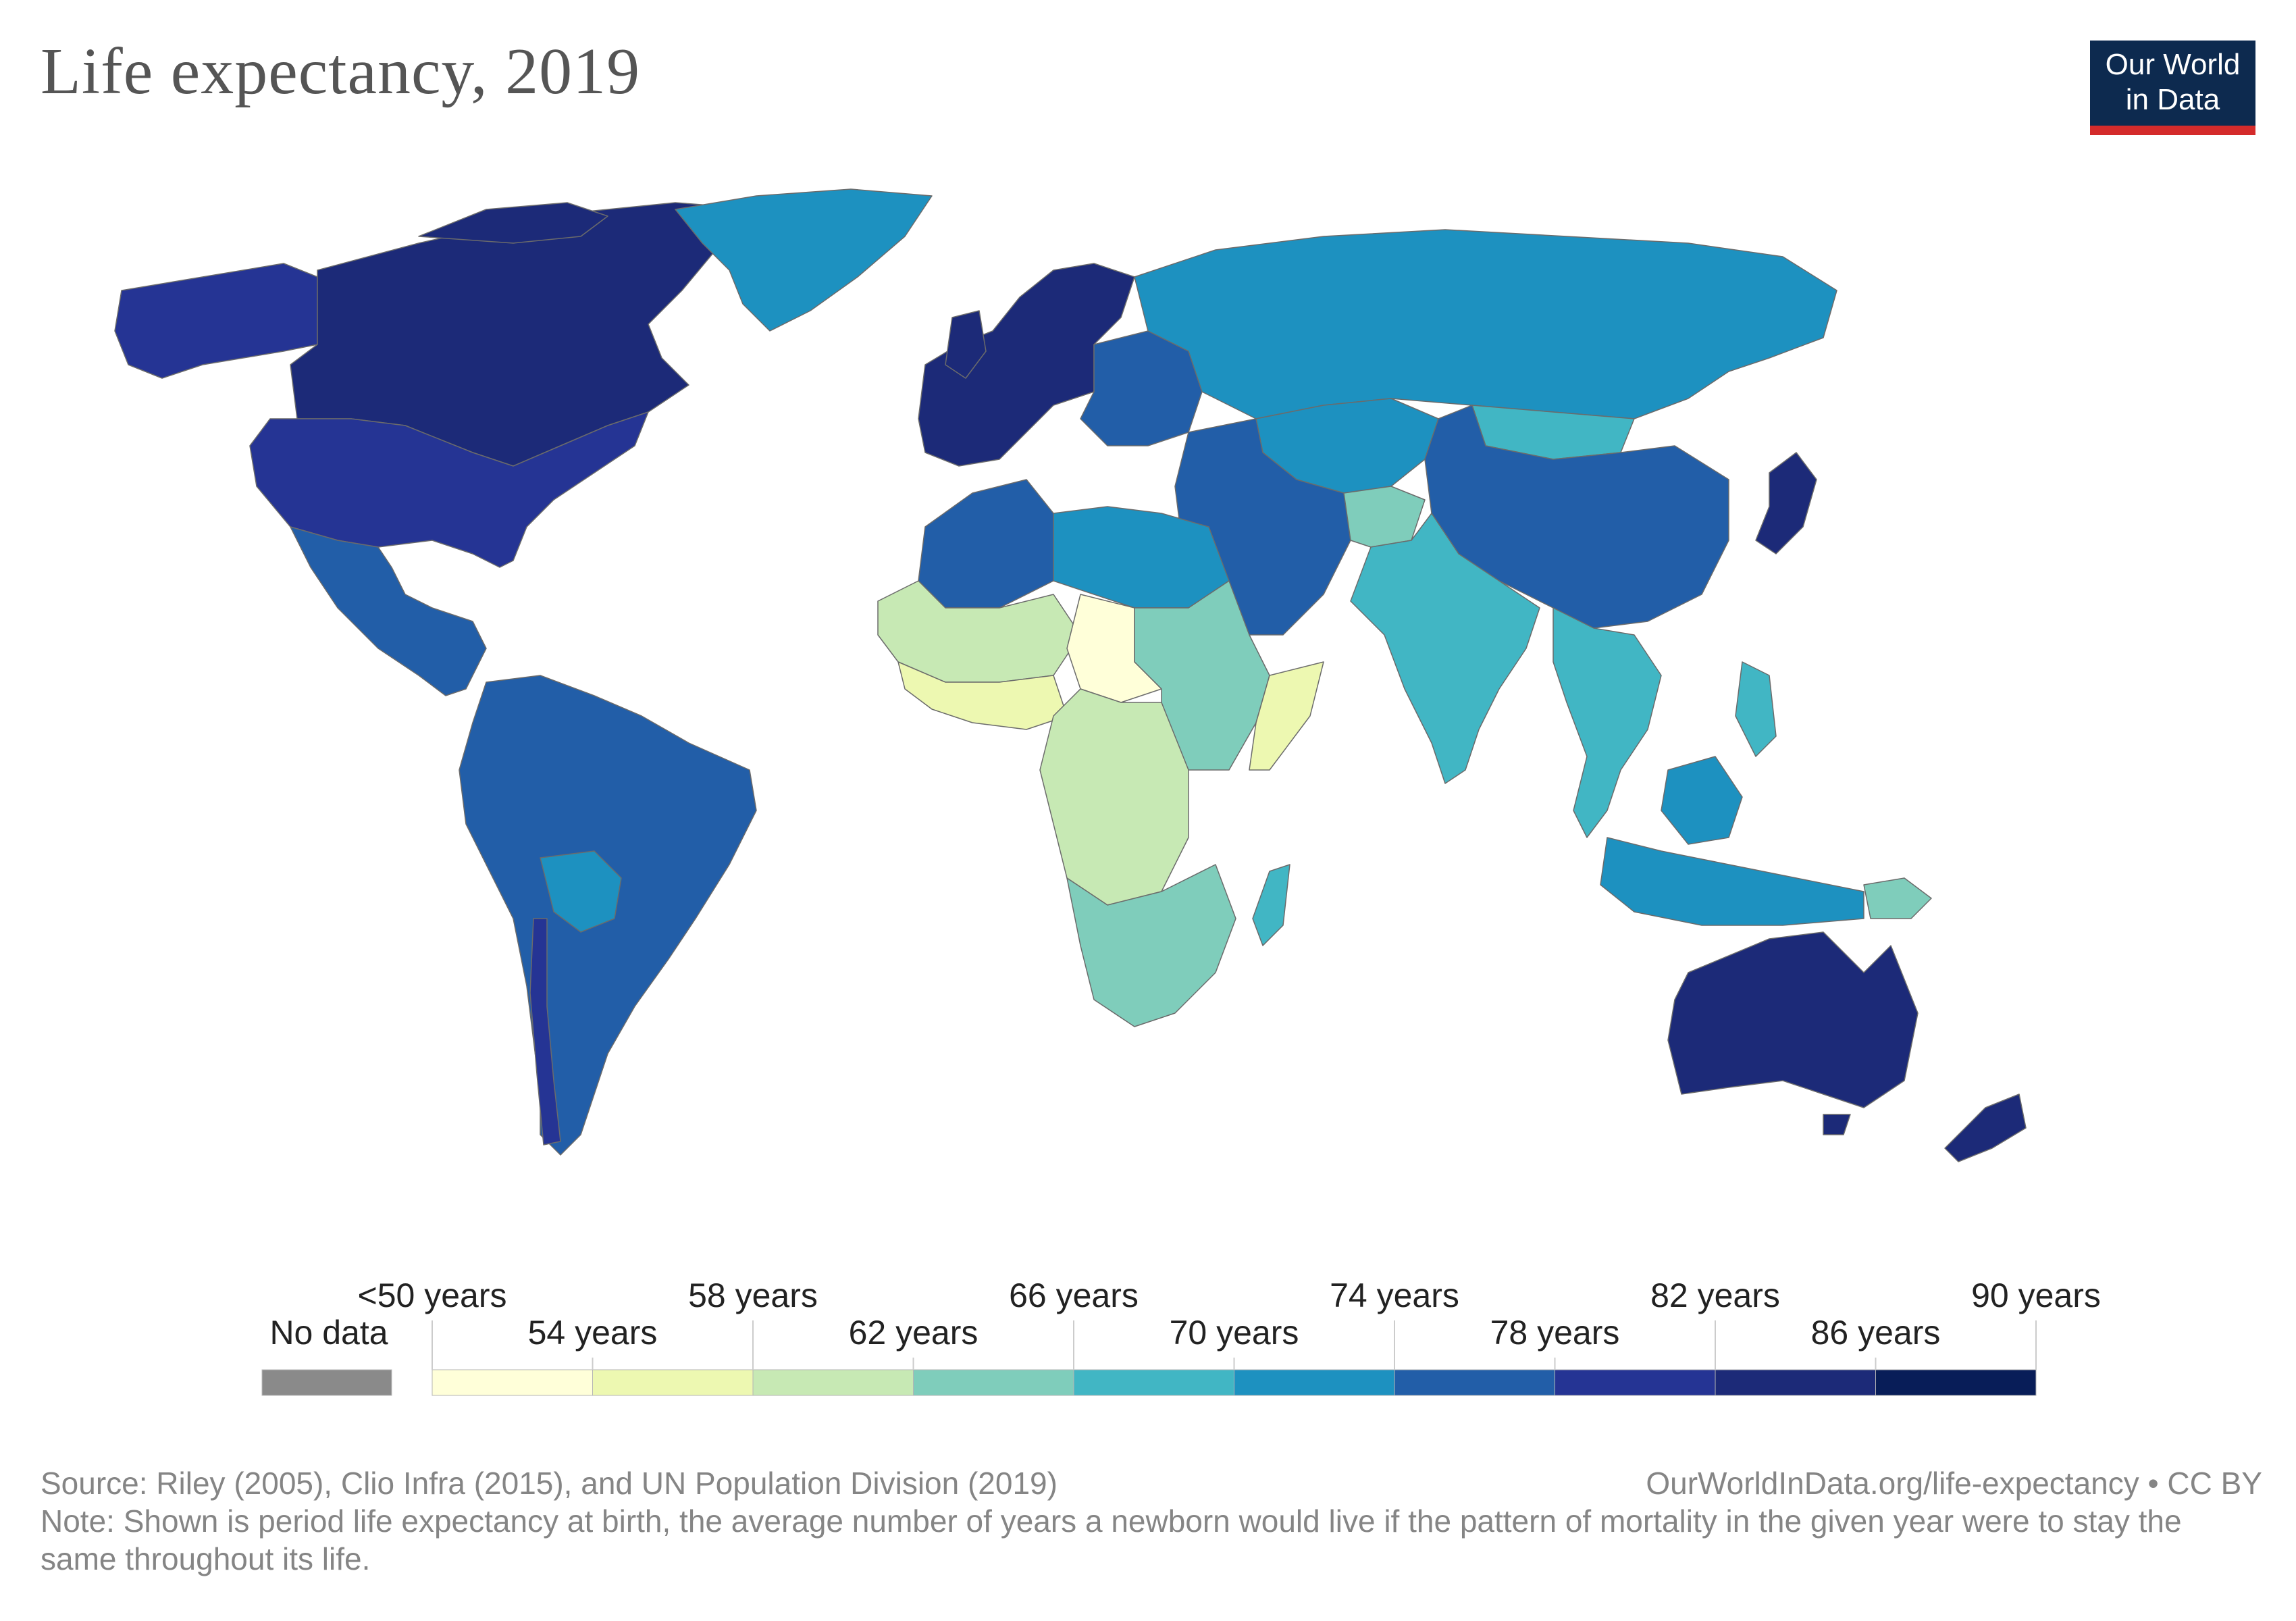  What do you see at coordinates (914, 1333) in the screenshot?
I see `legend-tick-label: 62 years` at bounding box center [914, 1333].